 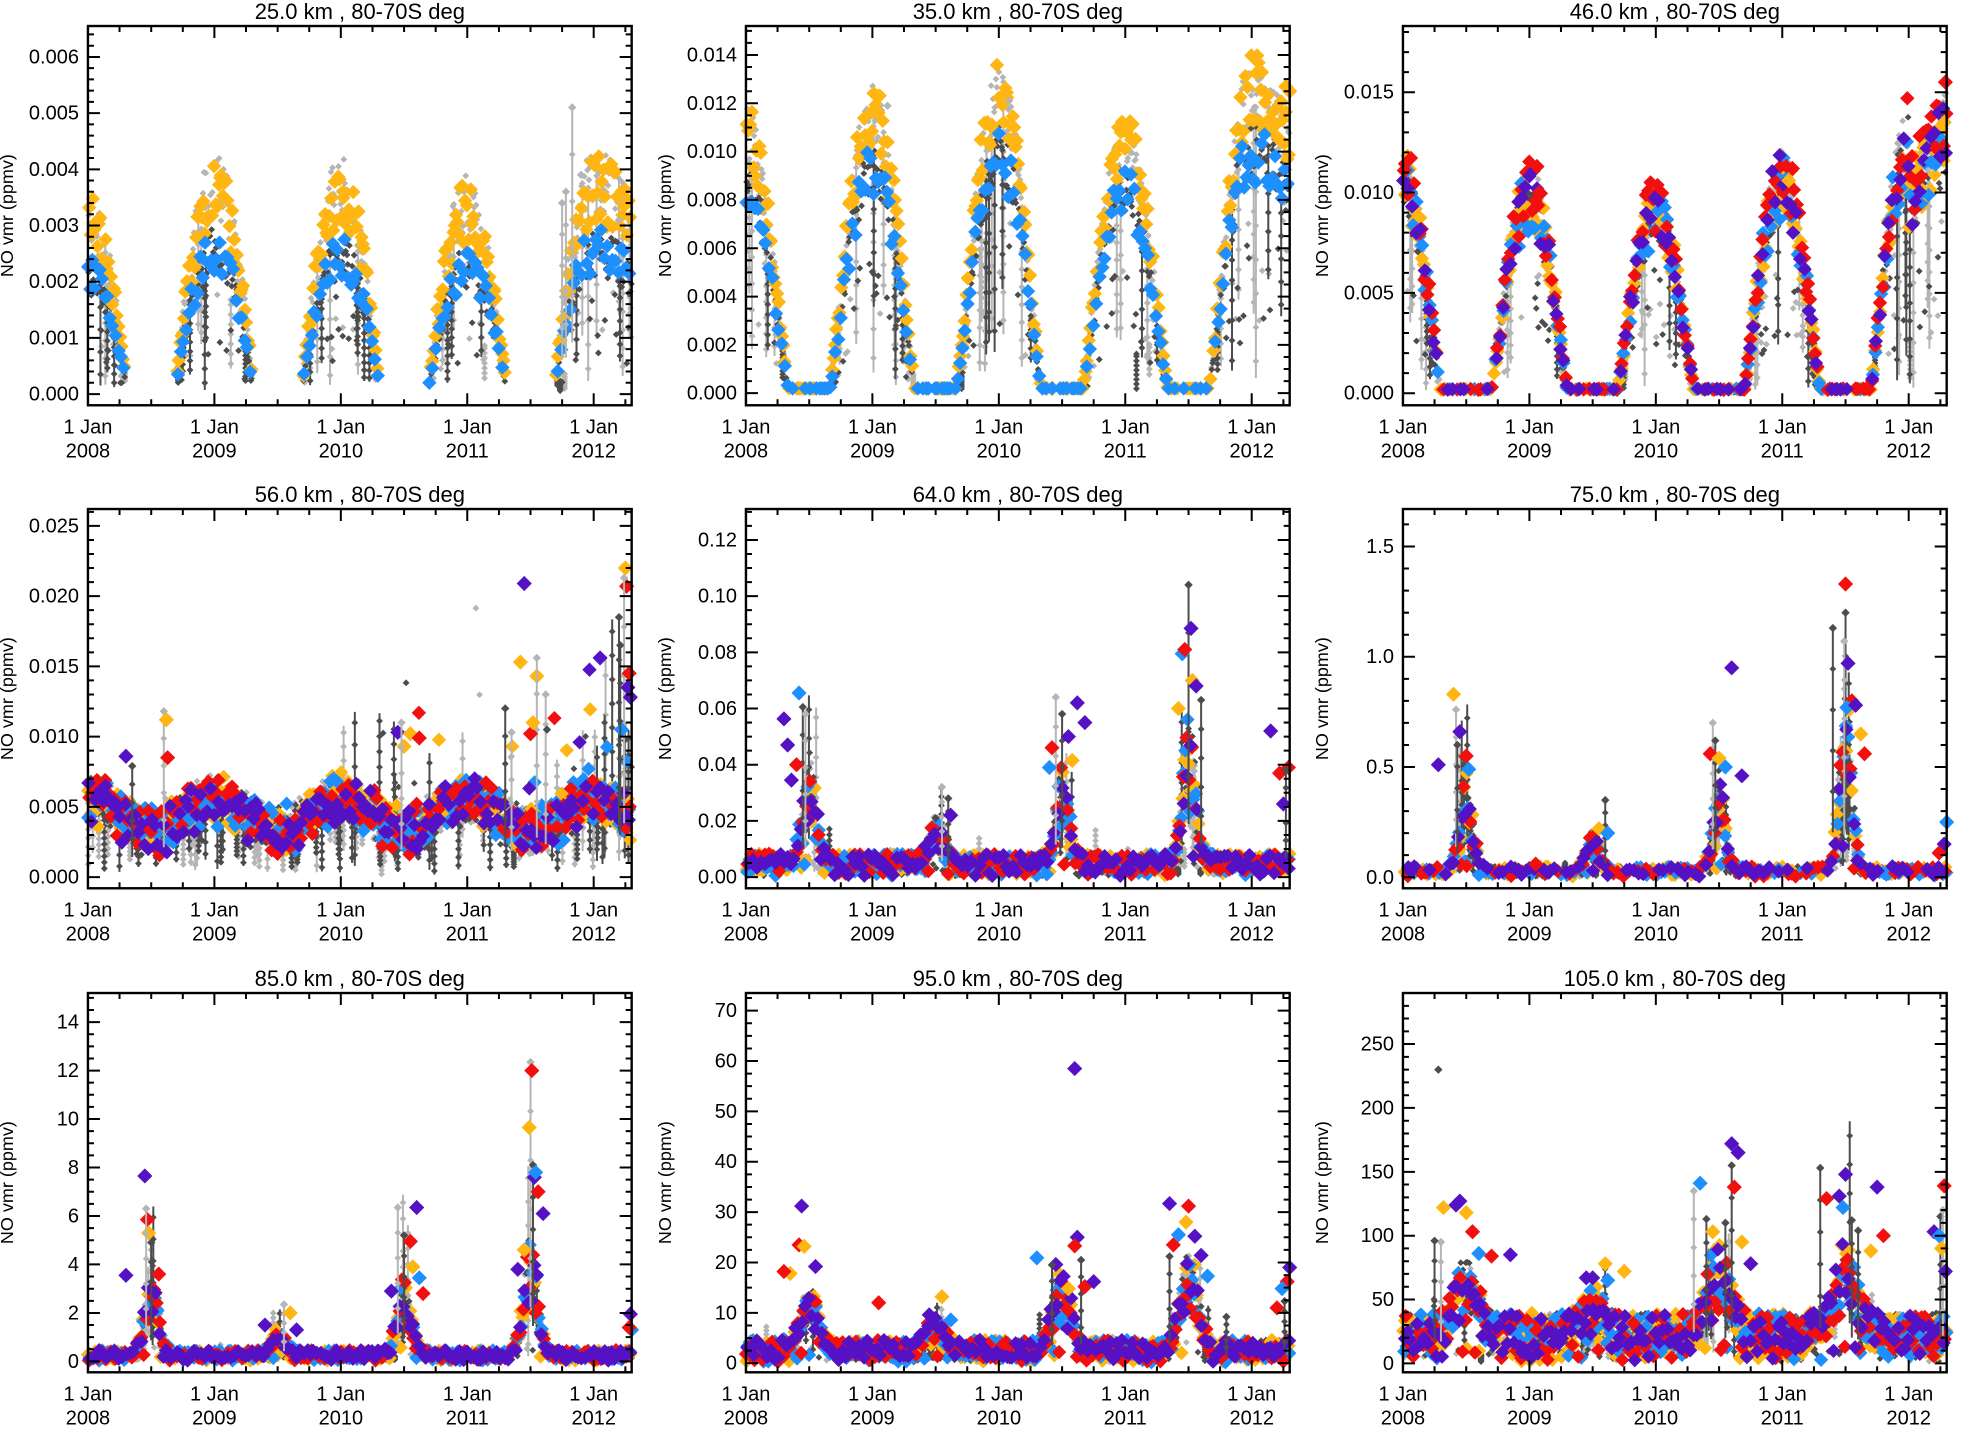 I want to click on y-tick-label: 0, so click(x=73, y=1362).